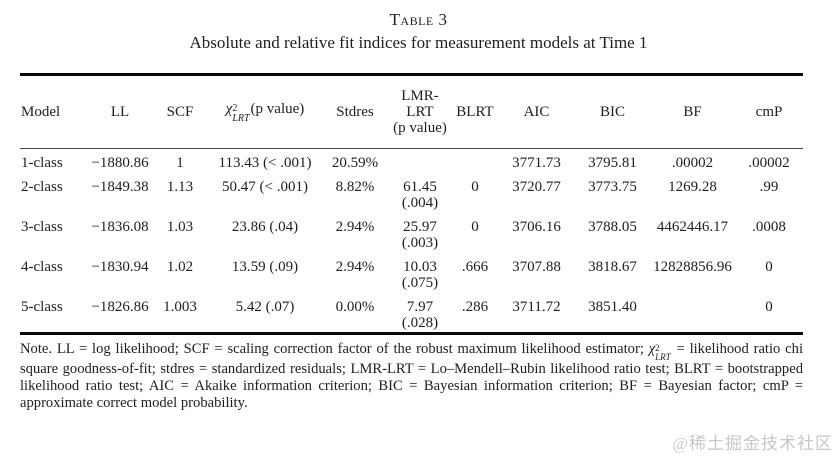 The image size is (837, 460). Describe the element at coordinates (475, 307) in the screenshot. I see `cell-blrt: .286` at that location.